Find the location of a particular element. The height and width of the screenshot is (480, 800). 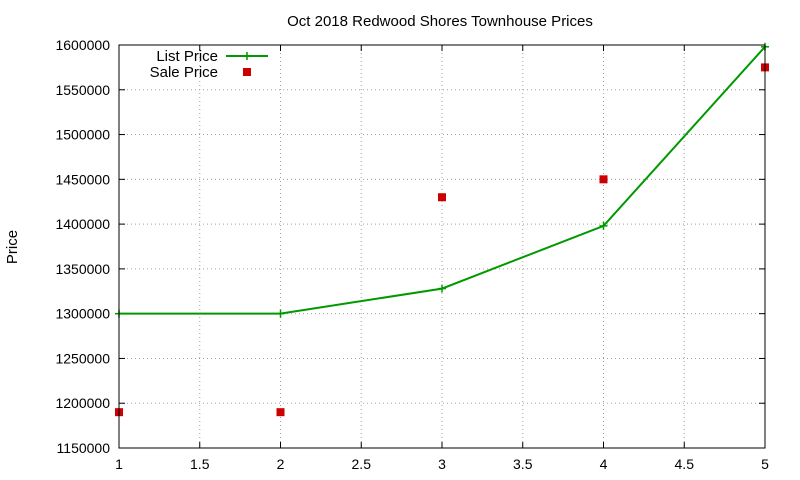

x-tick-label: 2.5 is located at coordinates (362, 464).